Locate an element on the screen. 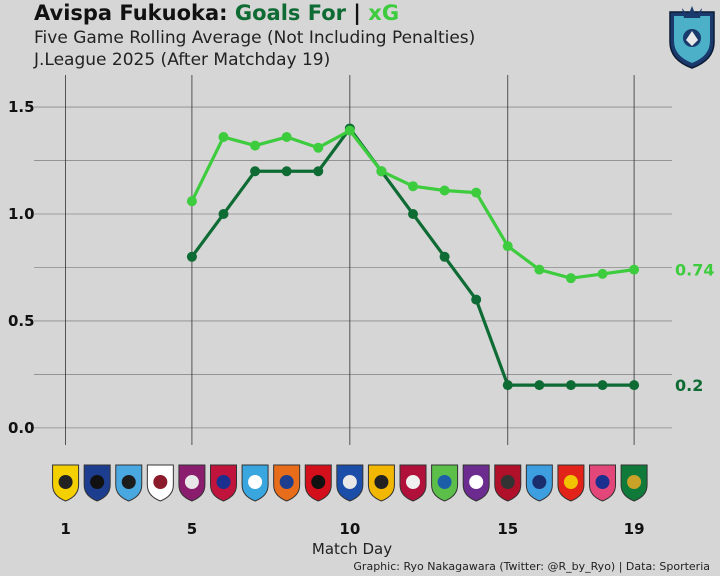 This screenshot has height=576, width=720. x-tick-label: 15 is located at coordinates (507, 529).